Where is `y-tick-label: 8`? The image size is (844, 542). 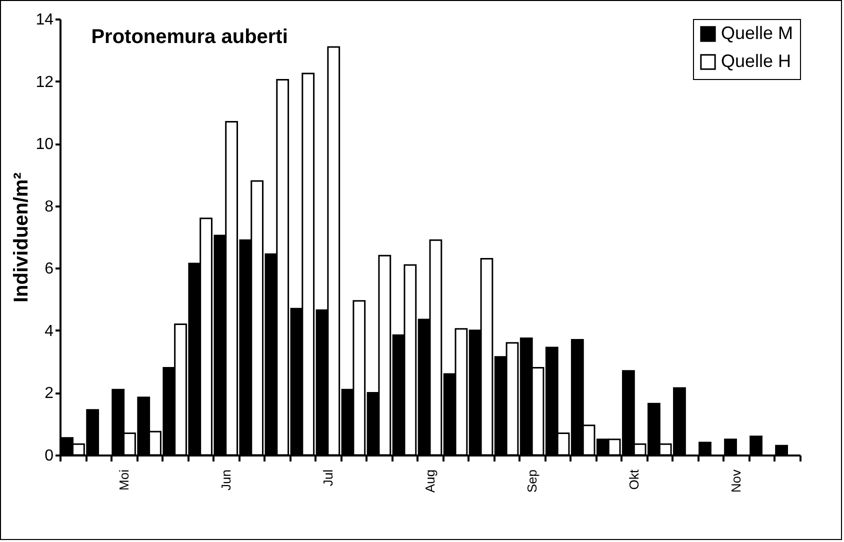 y-tick-label: 8 is located at coordinates (49, 207).